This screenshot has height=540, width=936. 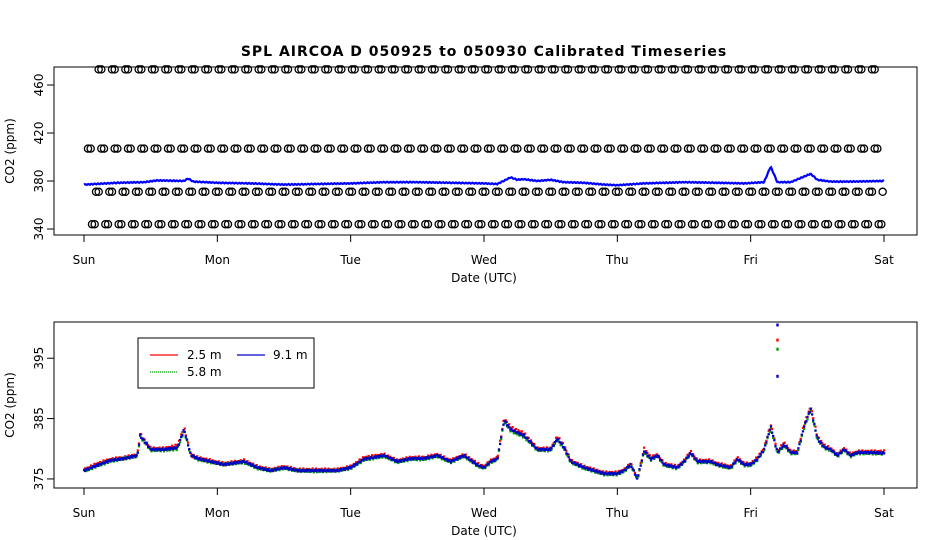 I want to click on x-tick-label: Sat, so click(x=884, y=513).